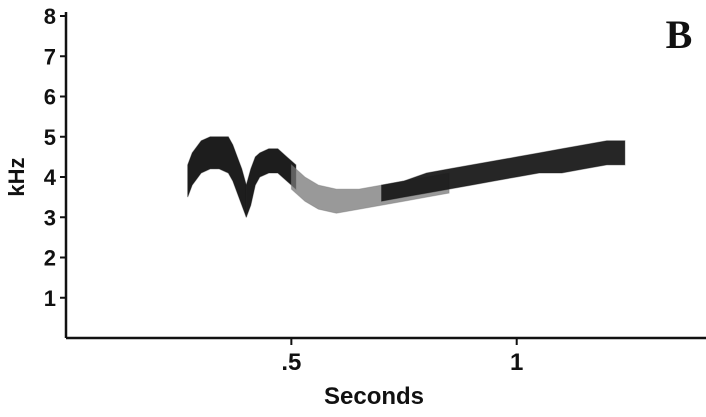  What do you see at coordinates (679, 34) in the screenshot?
I see `panel-label: B` at bounding box center [679, 34].